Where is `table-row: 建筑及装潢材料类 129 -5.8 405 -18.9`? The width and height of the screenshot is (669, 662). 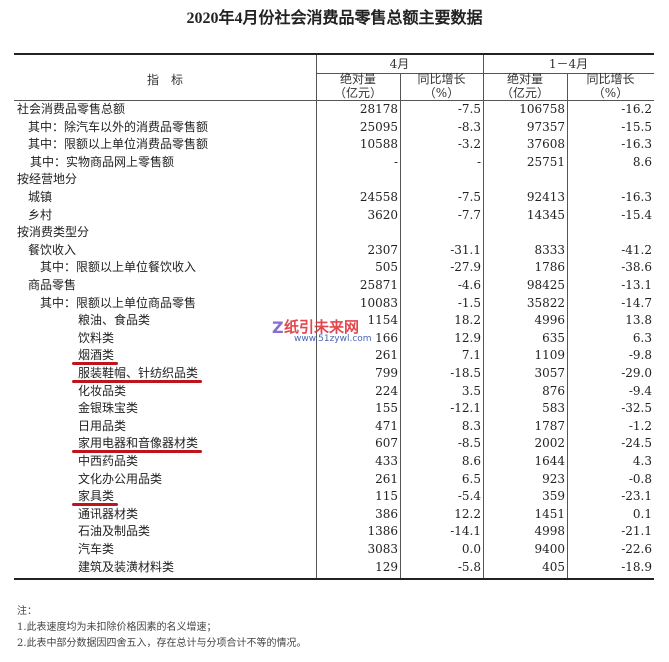
table-row: 建筑及装潢材料类 129 -5.8 405 -18.9 is located at coordinates (334, 568).